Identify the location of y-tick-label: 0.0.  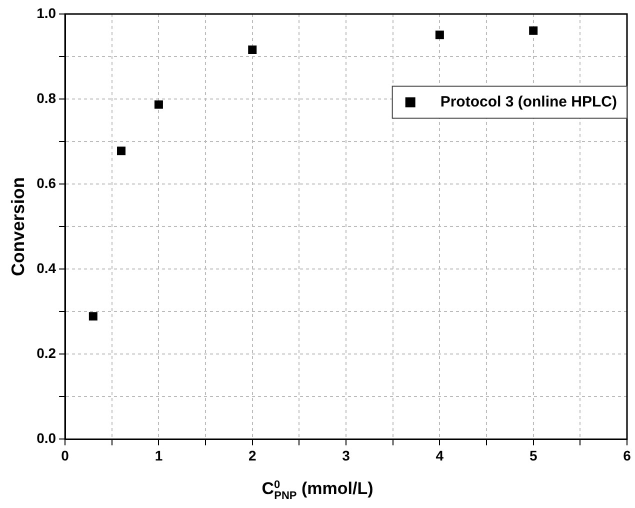
(46, 438).